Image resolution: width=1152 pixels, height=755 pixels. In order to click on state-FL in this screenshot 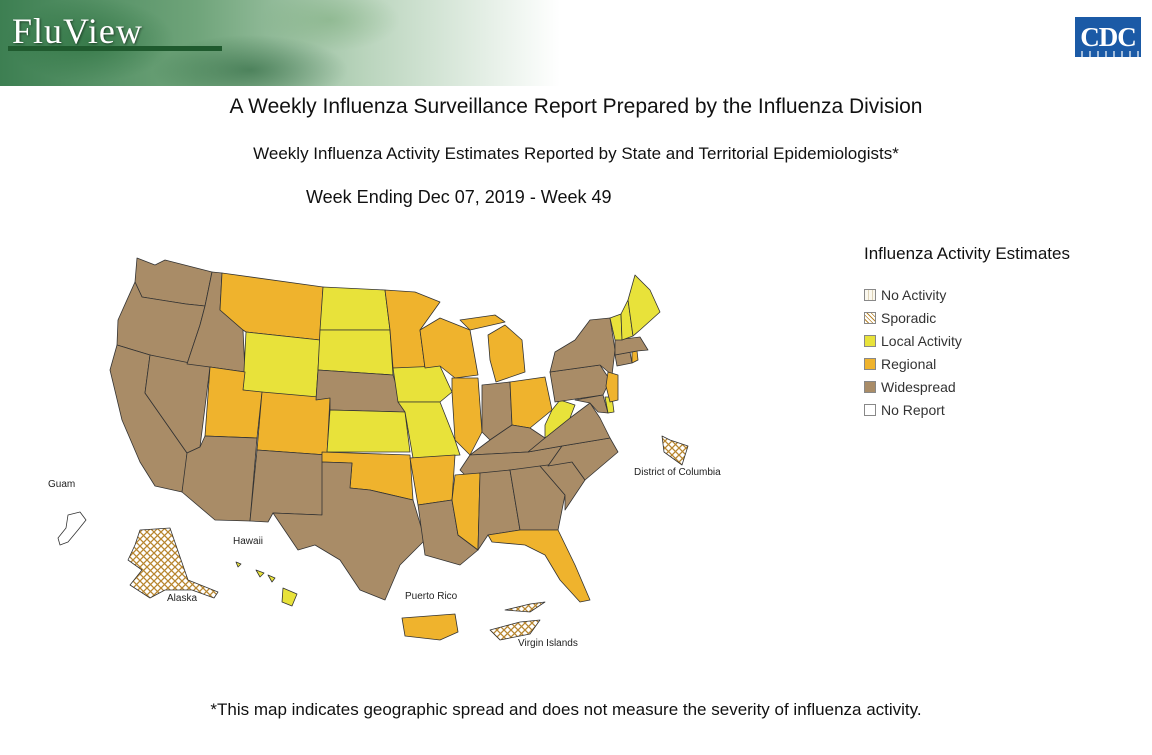, I will do `click(539, 566)`.